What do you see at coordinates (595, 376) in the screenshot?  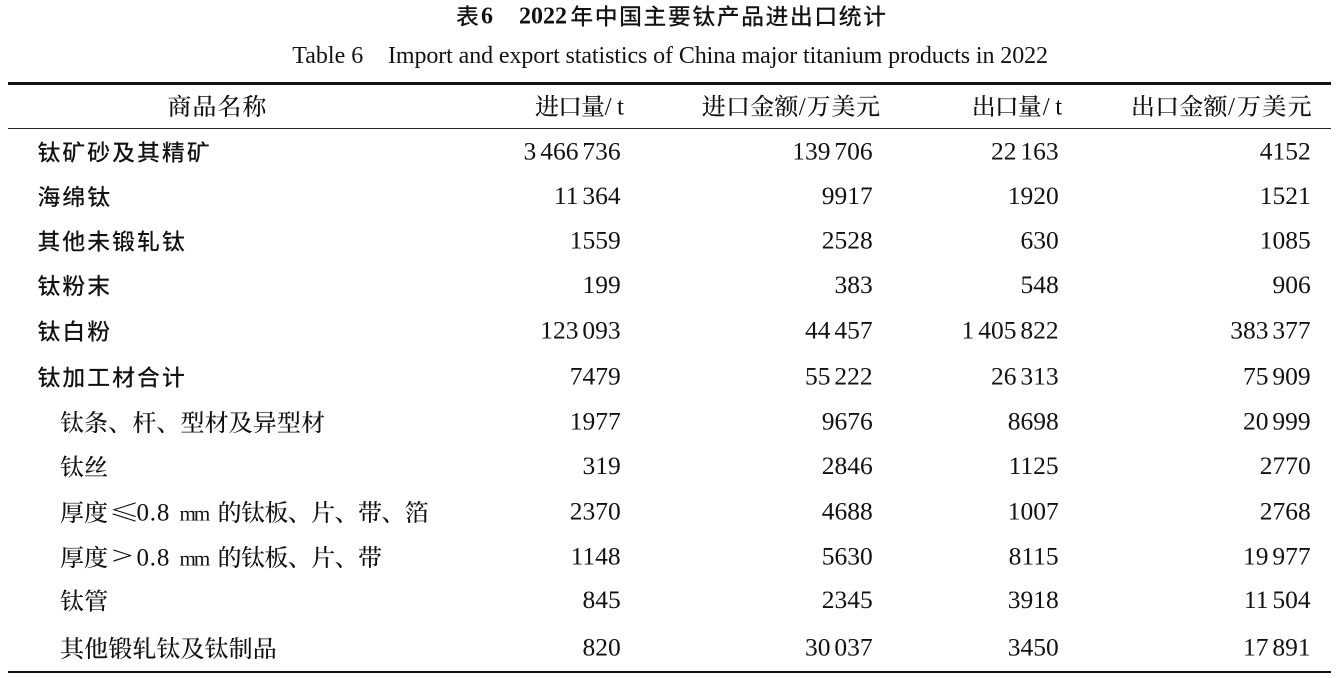 I see `svg-text: 7479` at bounding box center [595, 376].